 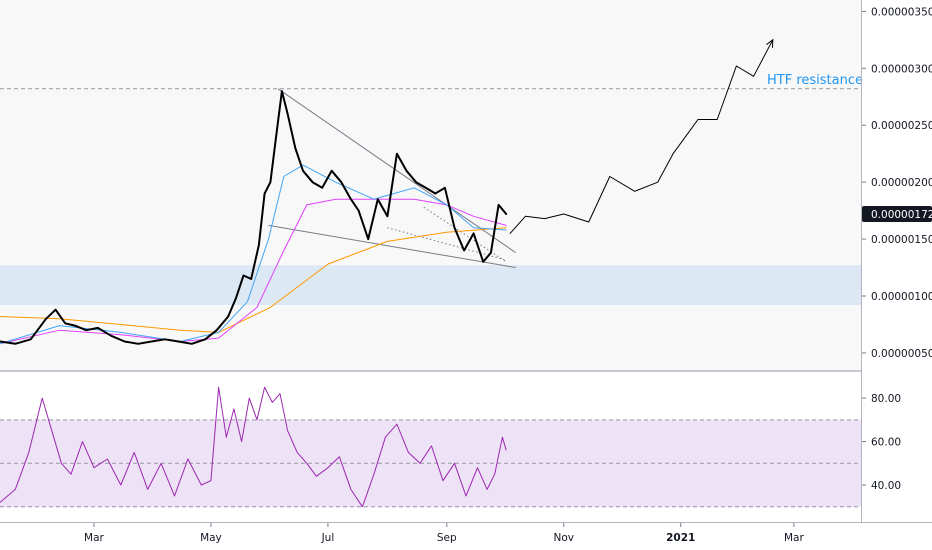 What do you see at coordinates (886, 399) in the screenshot?
I see `rsi-axis-tick-label: 80.00` at bounding box center [886, 399].